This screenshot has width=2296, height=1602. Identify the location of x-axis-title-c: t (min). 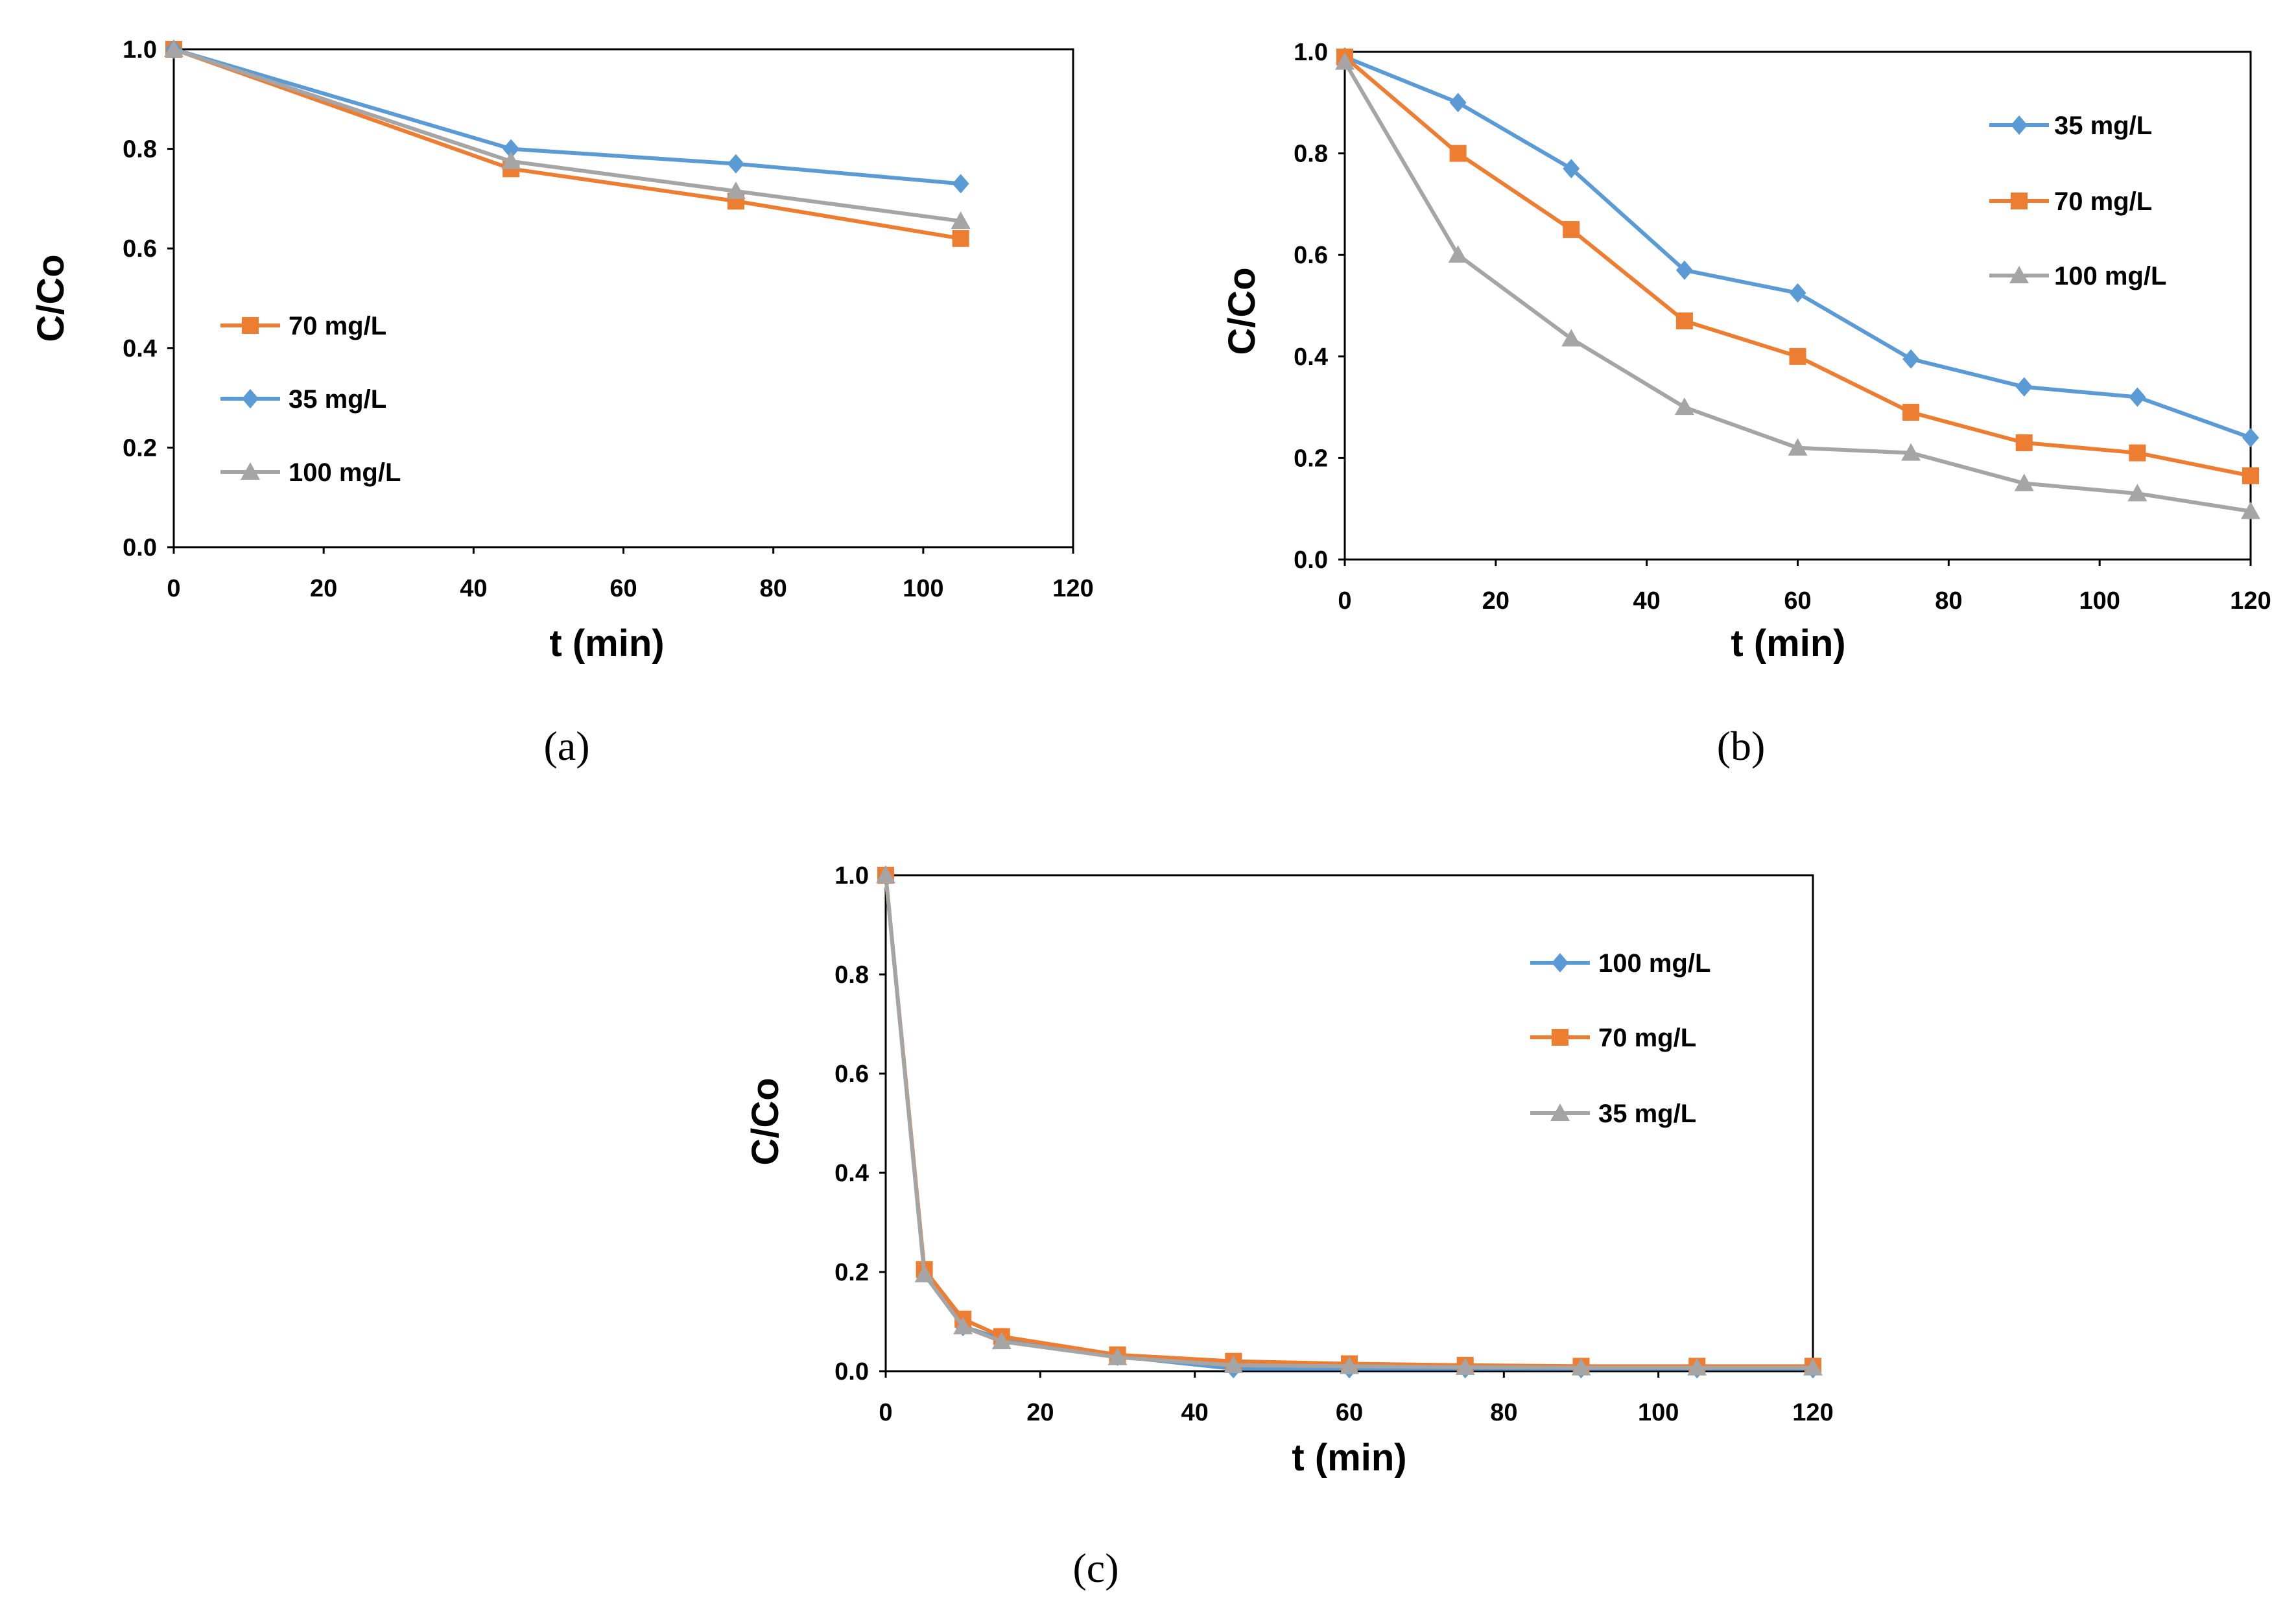
(1349, 1458).